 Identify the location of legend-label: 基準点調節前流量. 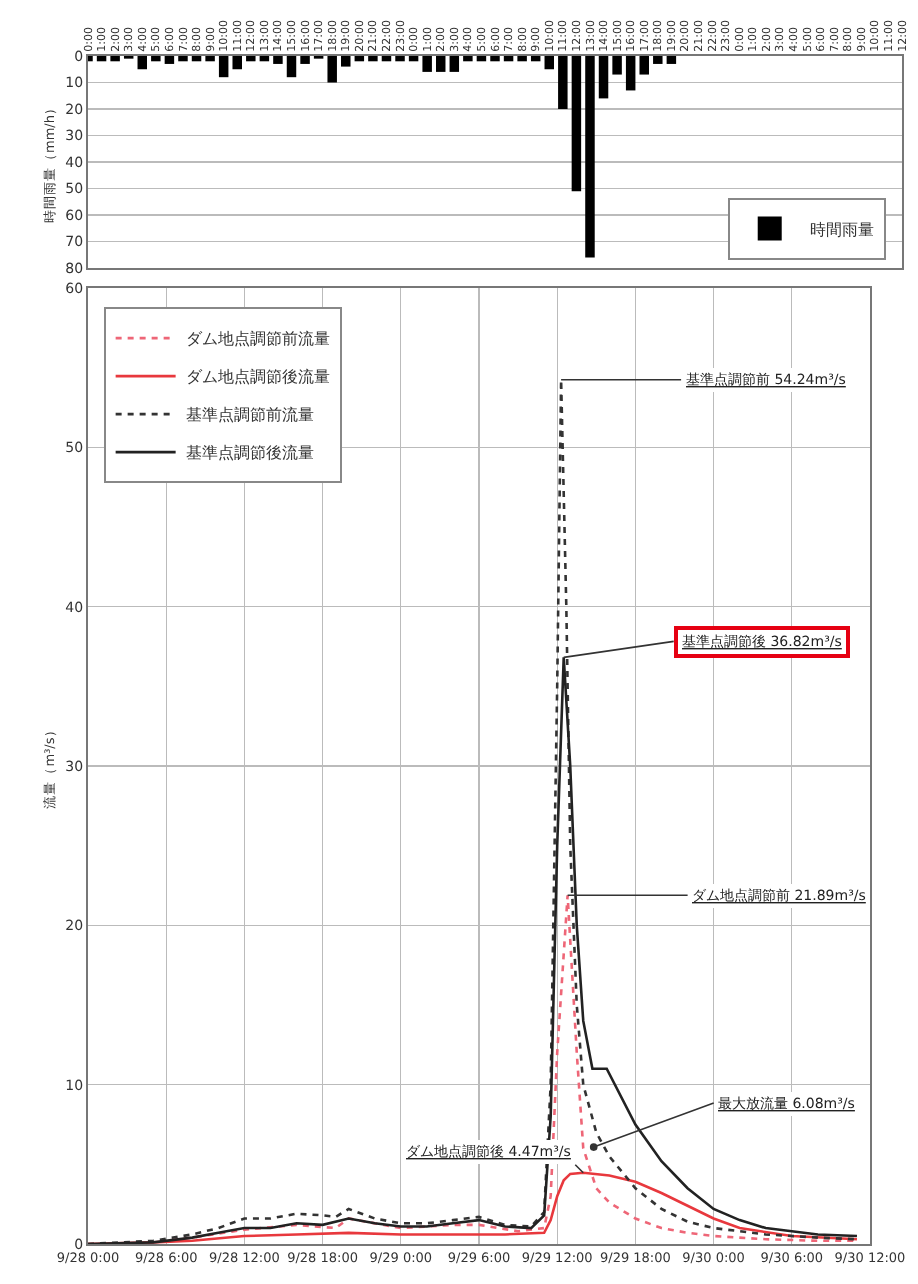
(249, 415).